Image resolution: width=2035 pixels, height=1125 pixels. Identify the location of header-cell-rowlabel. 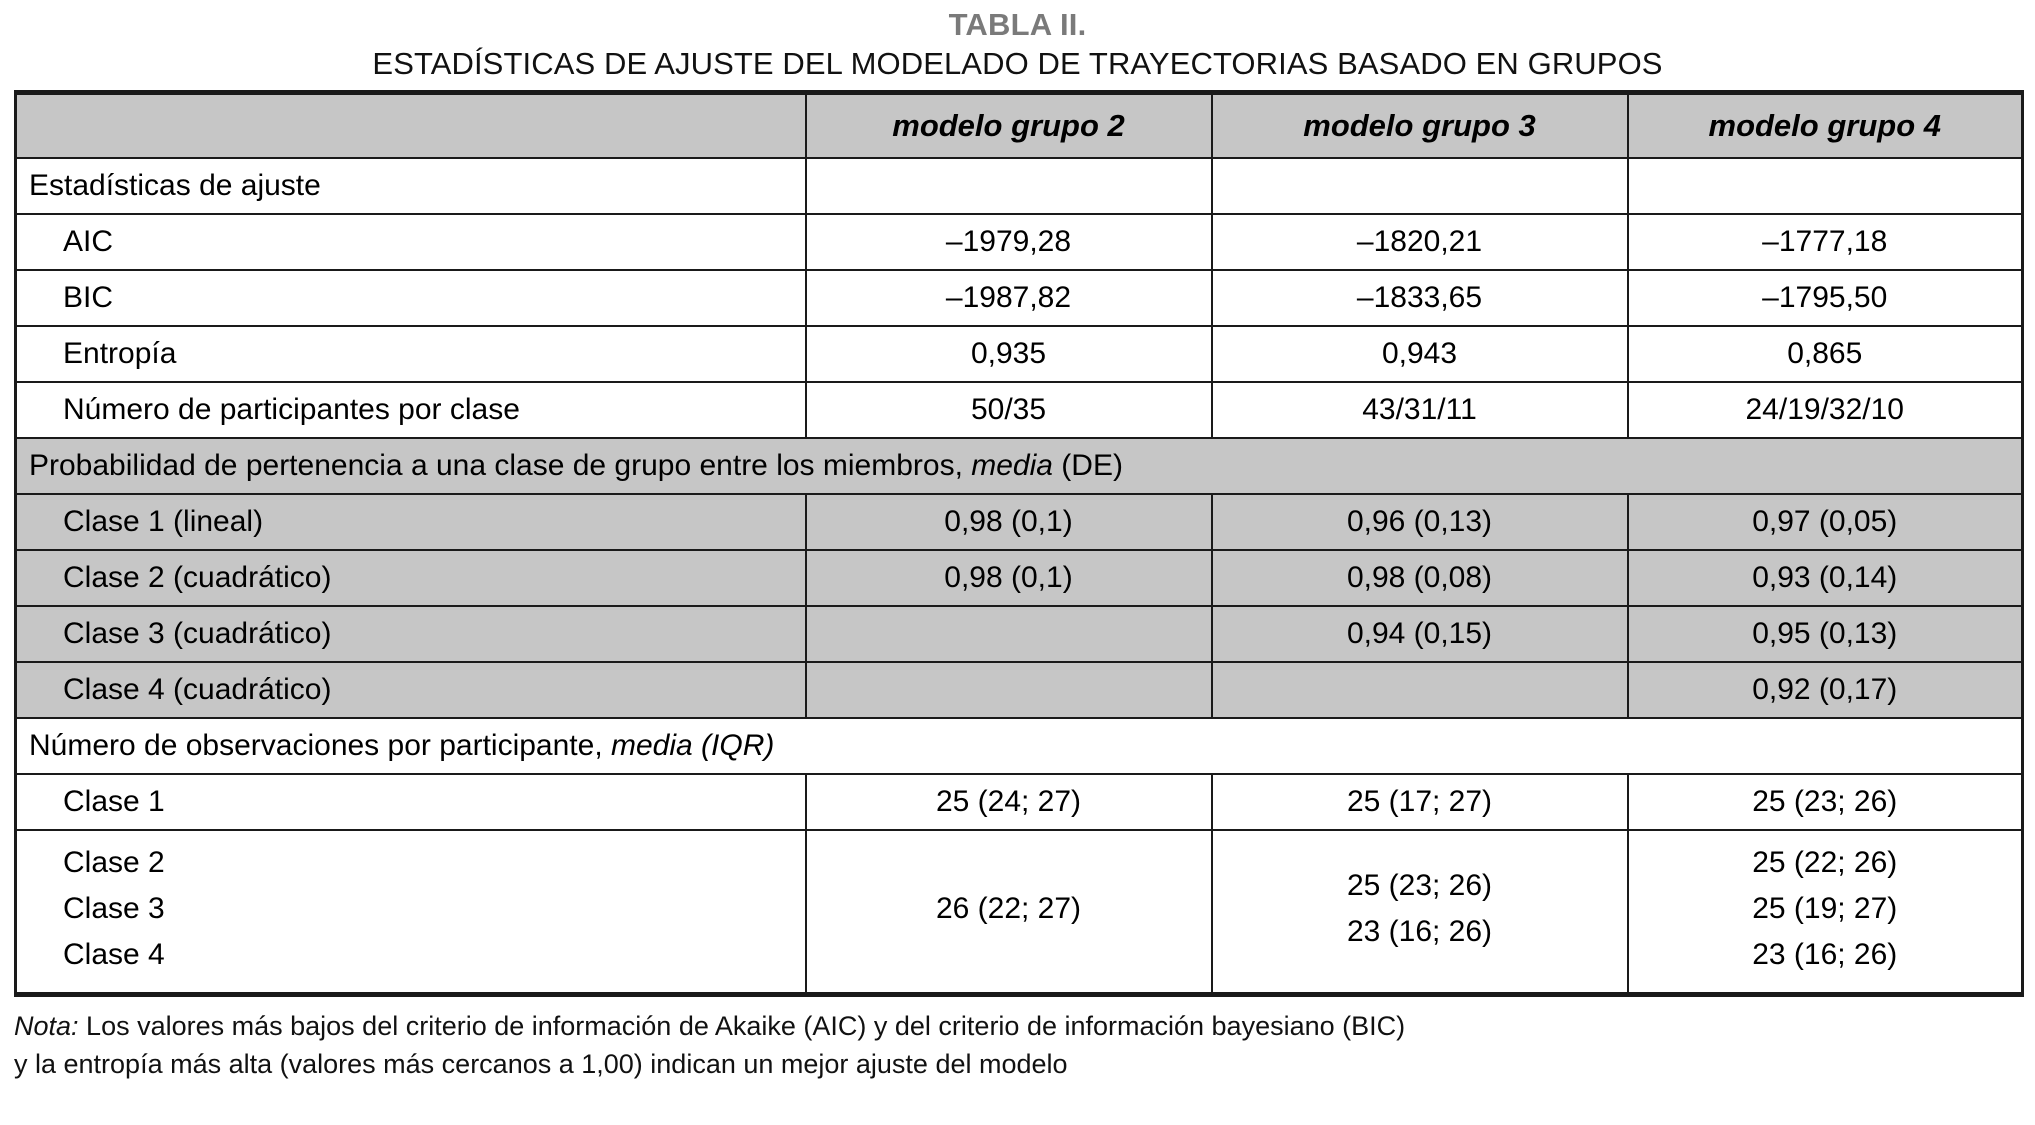
(410, 125).